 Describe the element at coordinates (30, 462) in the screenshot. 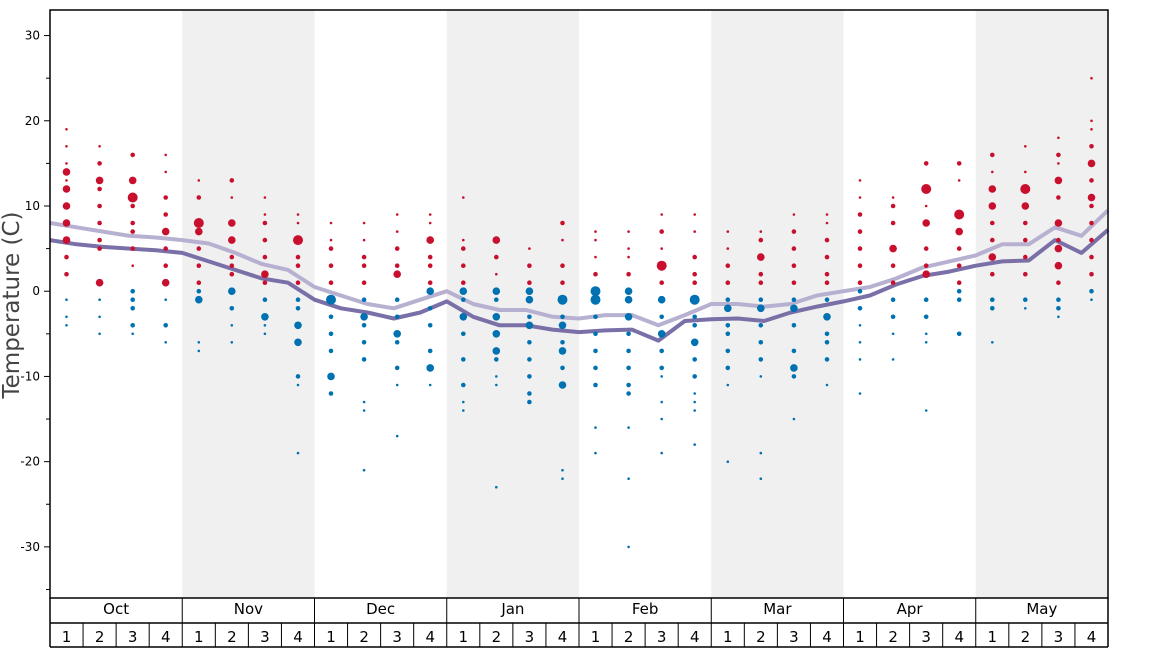

I see `y-tick-label: -20` at that location.